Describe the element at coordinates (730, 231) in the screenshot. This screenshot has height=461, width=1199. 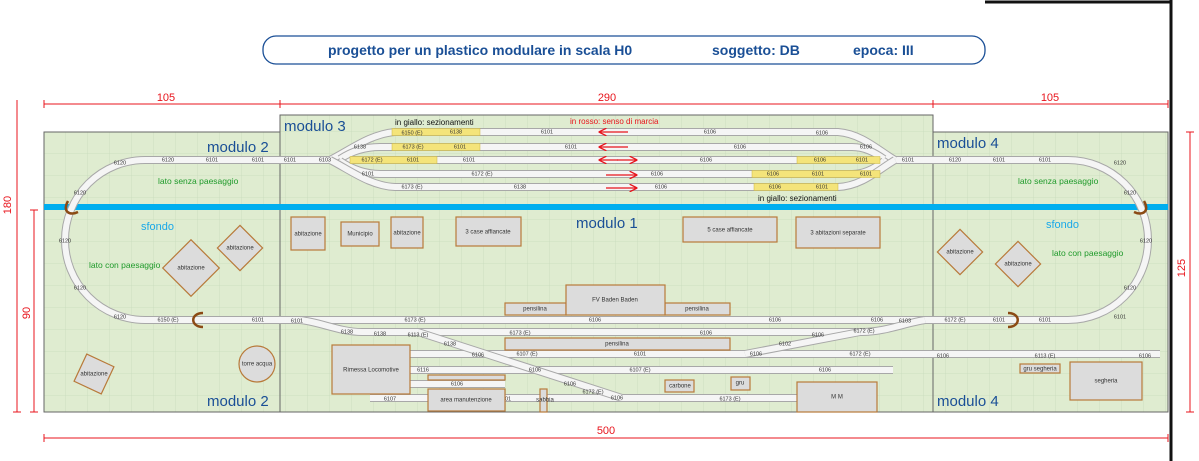
I see `building-5-case: 5 case affiancate` at that location.